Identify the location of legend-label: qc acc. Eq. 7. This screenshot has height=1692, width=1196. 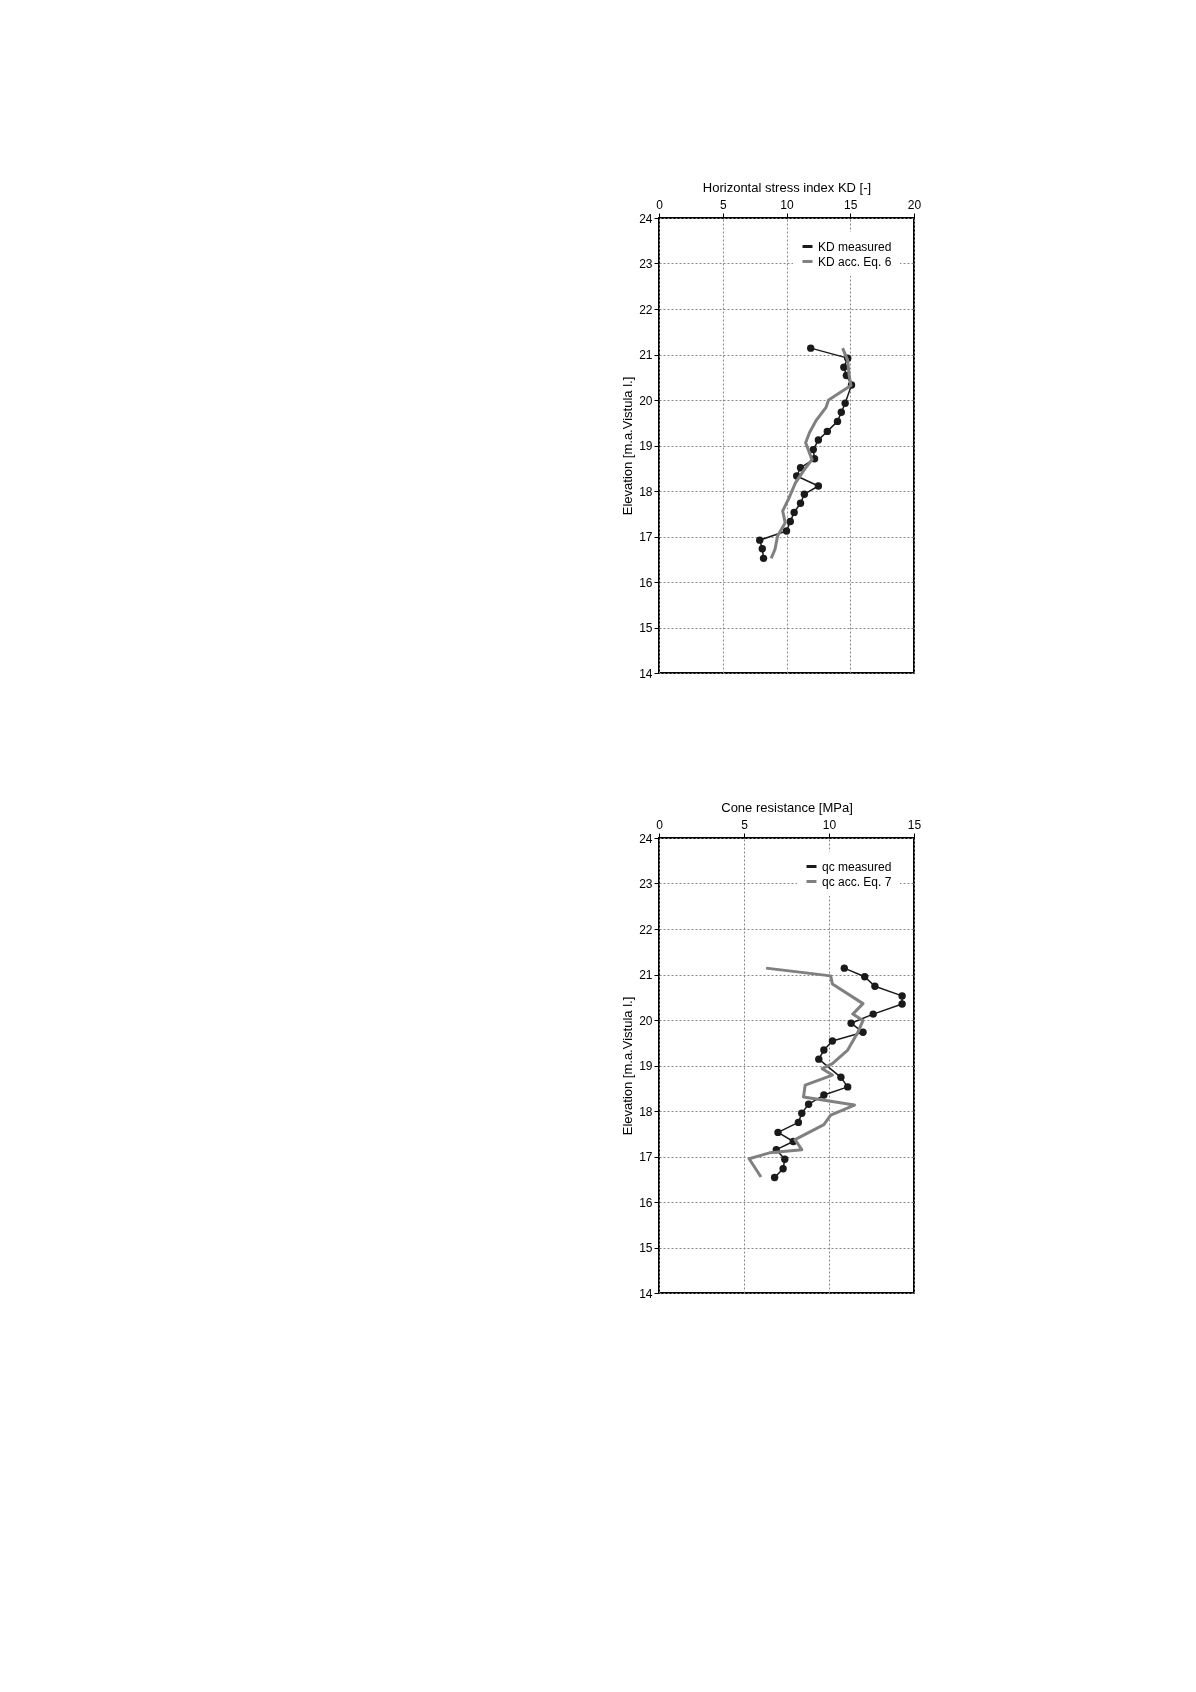
(857, 881).